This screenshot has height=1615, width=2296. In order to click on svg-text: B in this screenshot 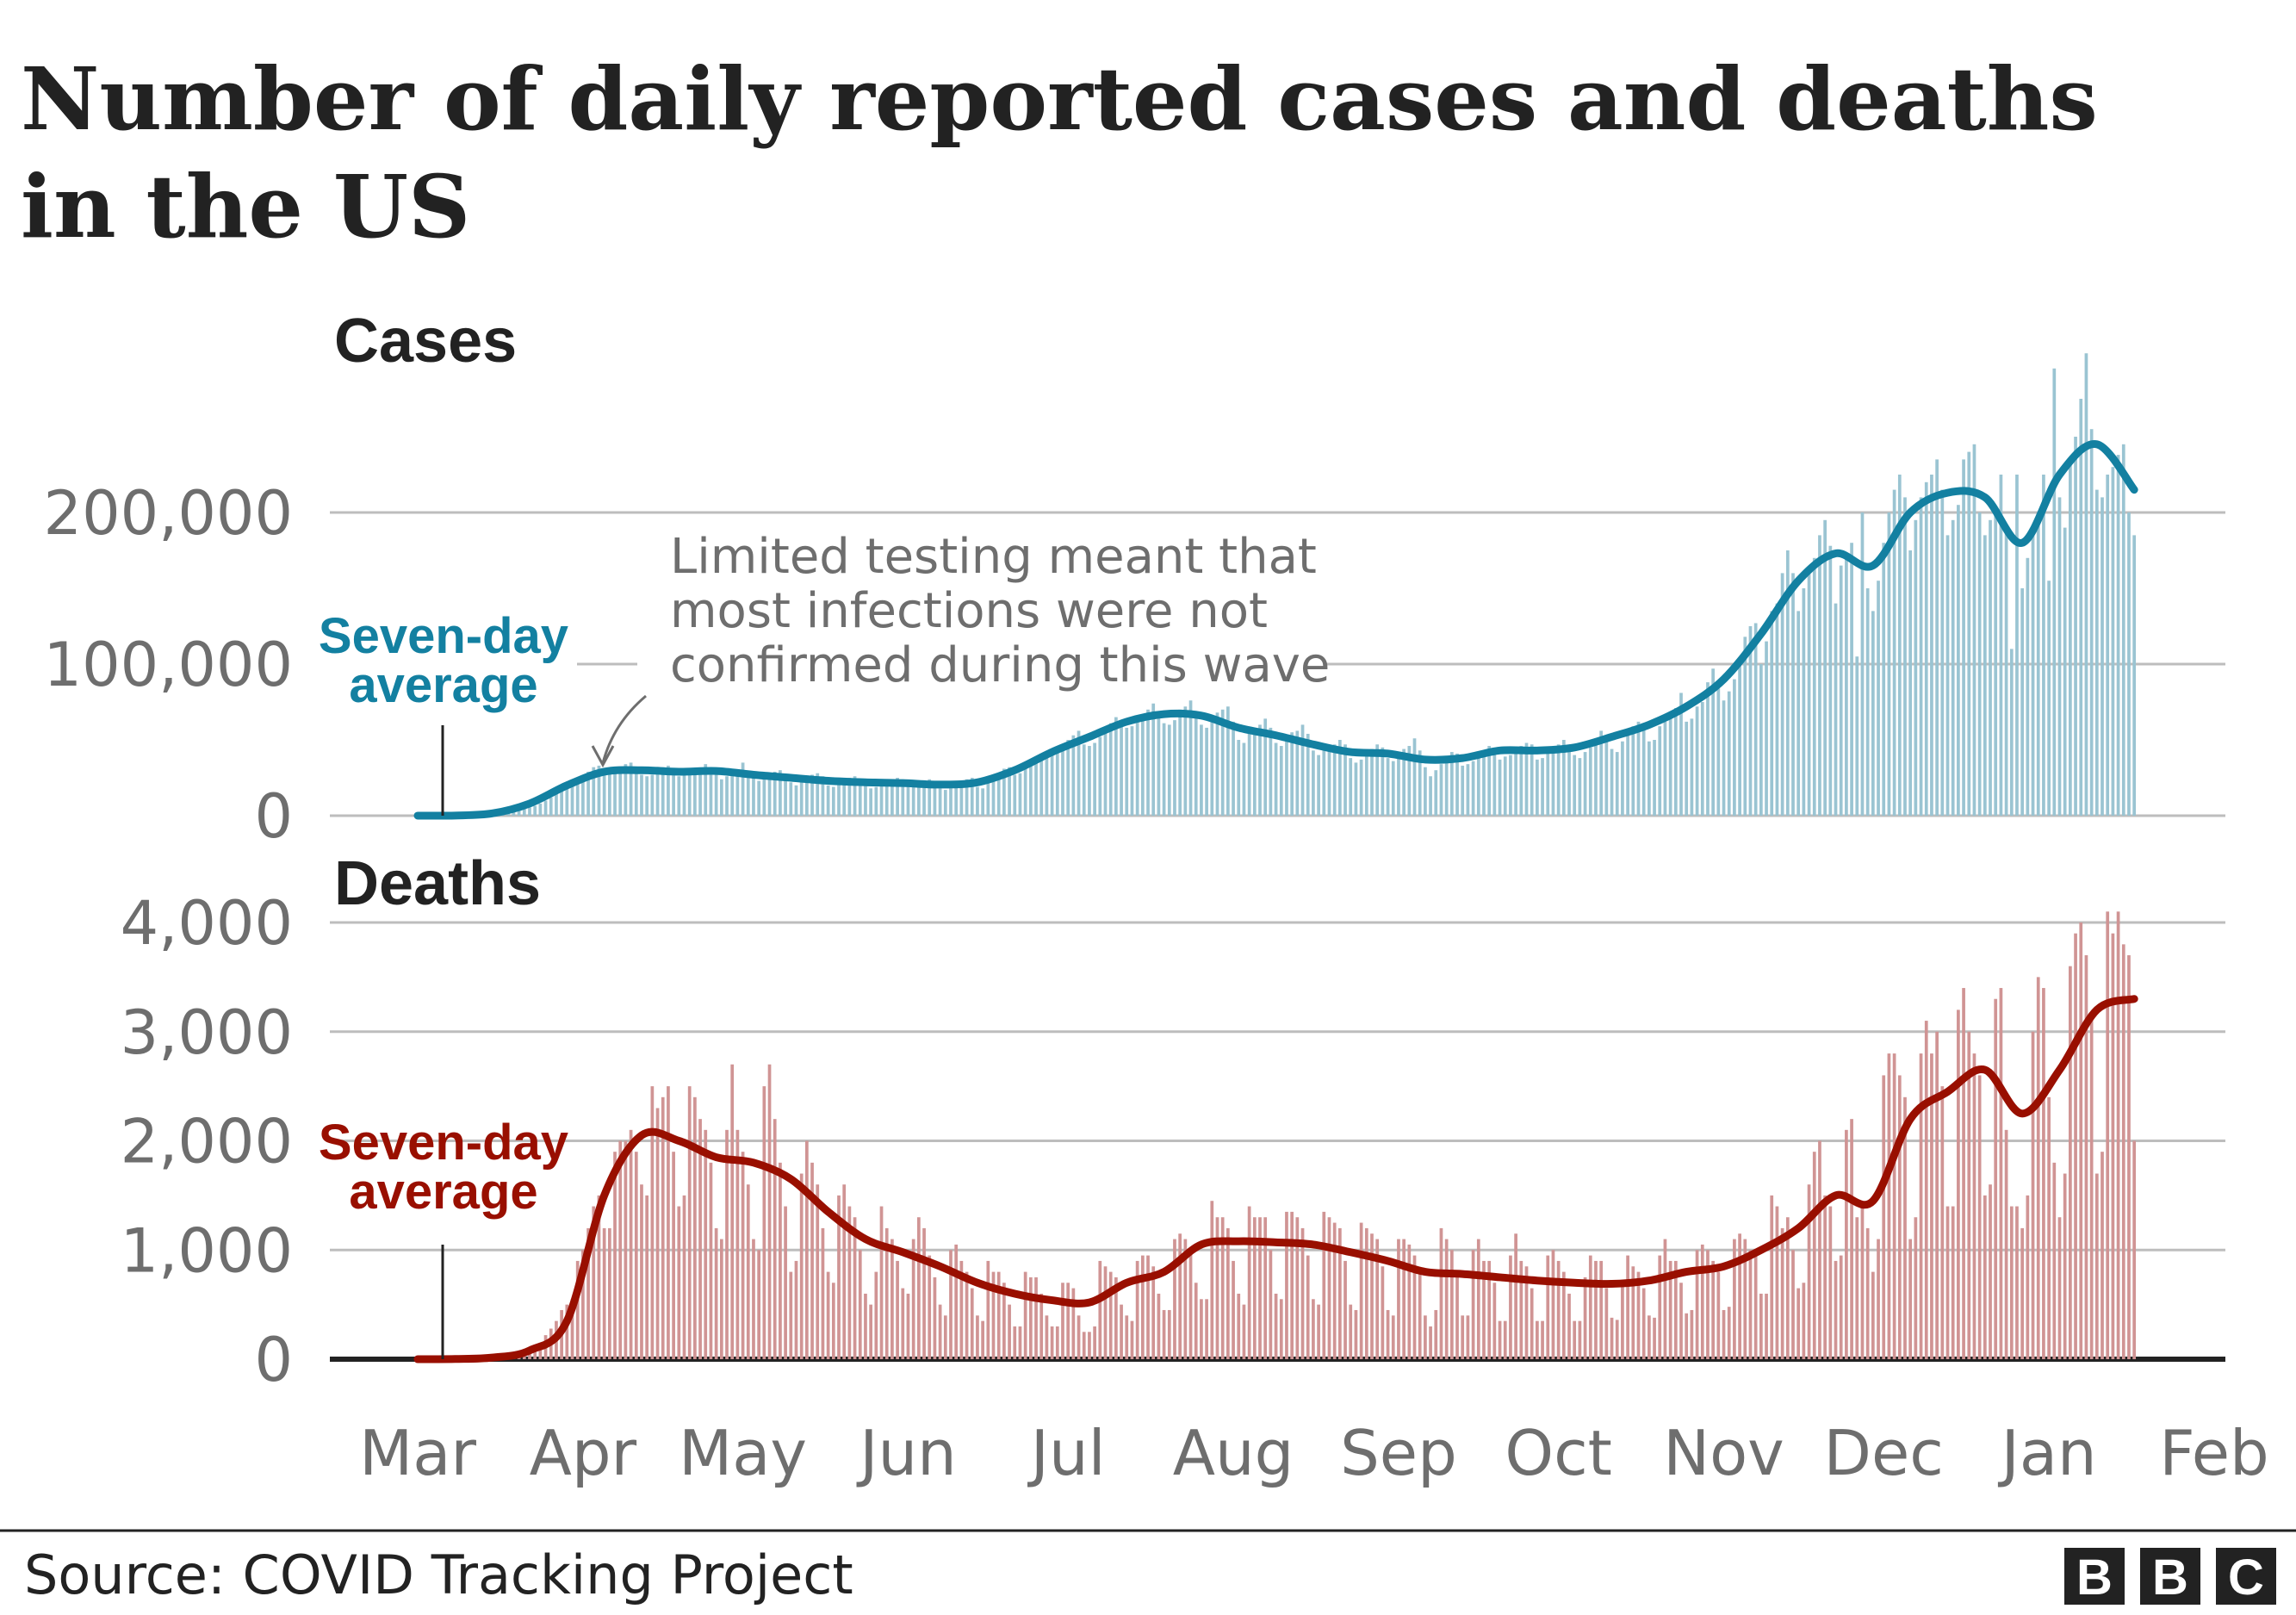, I will do `click(2170, 1578)`.